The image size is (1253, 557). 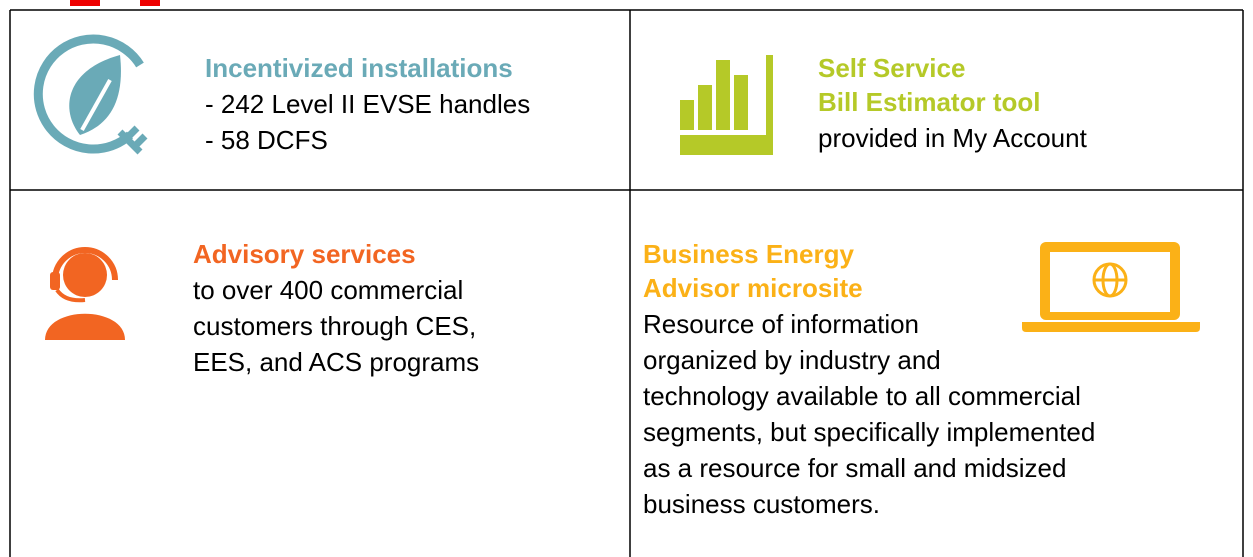 I want to click on cell-text: organized by industry and, so click(x=792, y=360).